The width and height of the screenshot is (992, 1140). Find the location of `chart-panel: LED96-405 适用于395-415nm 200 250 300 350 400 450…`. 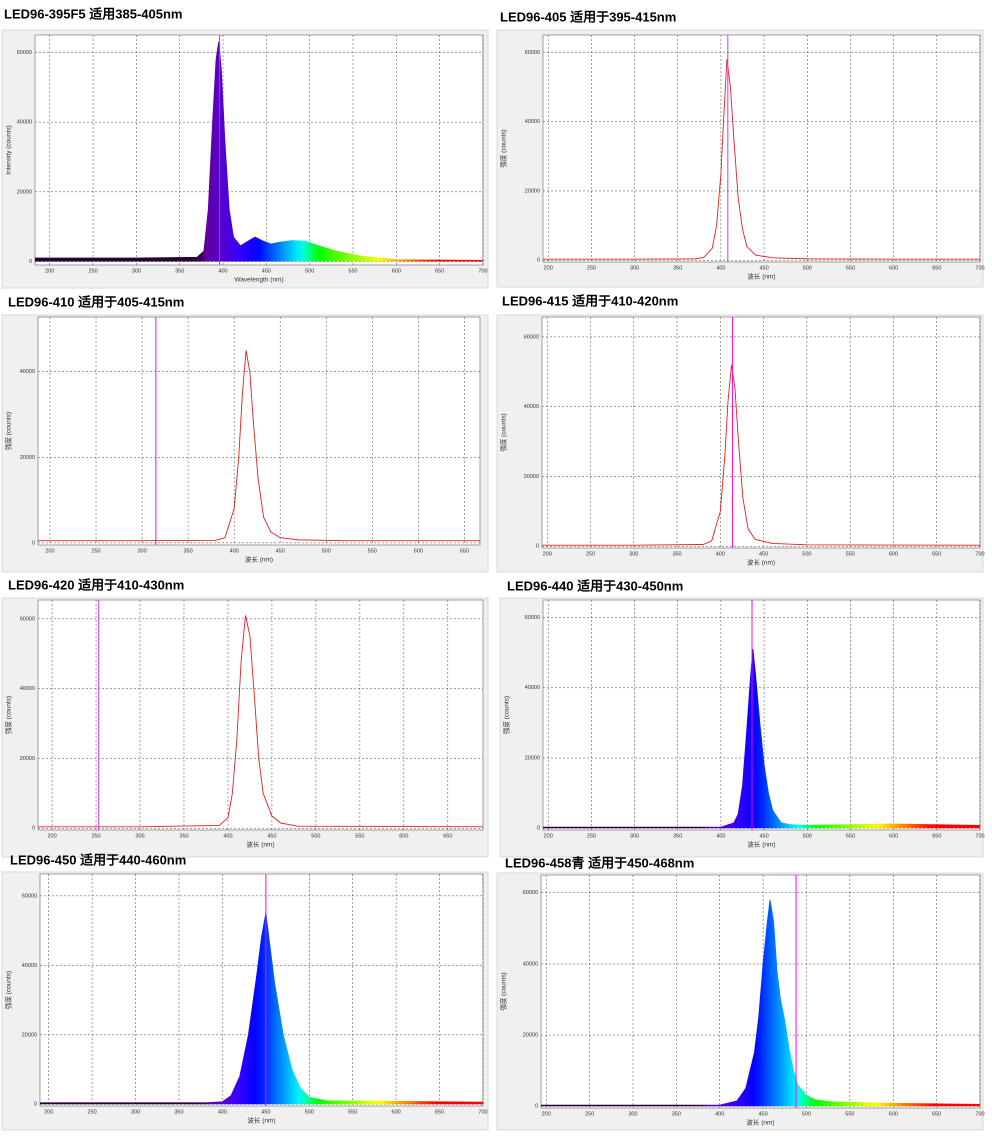

chart-panel: LED96-405 适用于395-415nm 200 250 300 350 400 450… is located at coordinates (740, 148).